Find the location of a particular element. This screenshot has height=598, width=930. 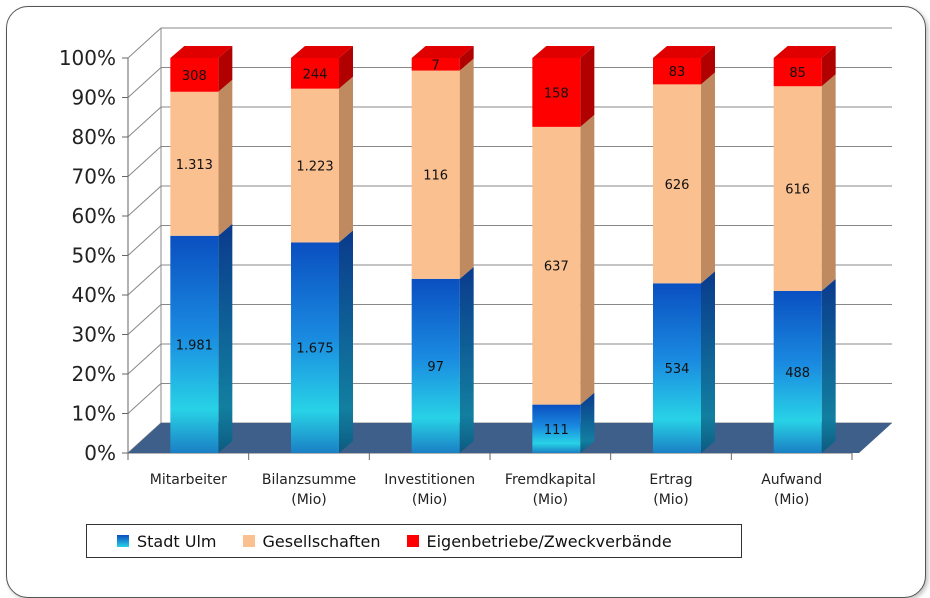

legend-item-stadt-ulm: Stadt Ulm is located at coordinates (167, 541).